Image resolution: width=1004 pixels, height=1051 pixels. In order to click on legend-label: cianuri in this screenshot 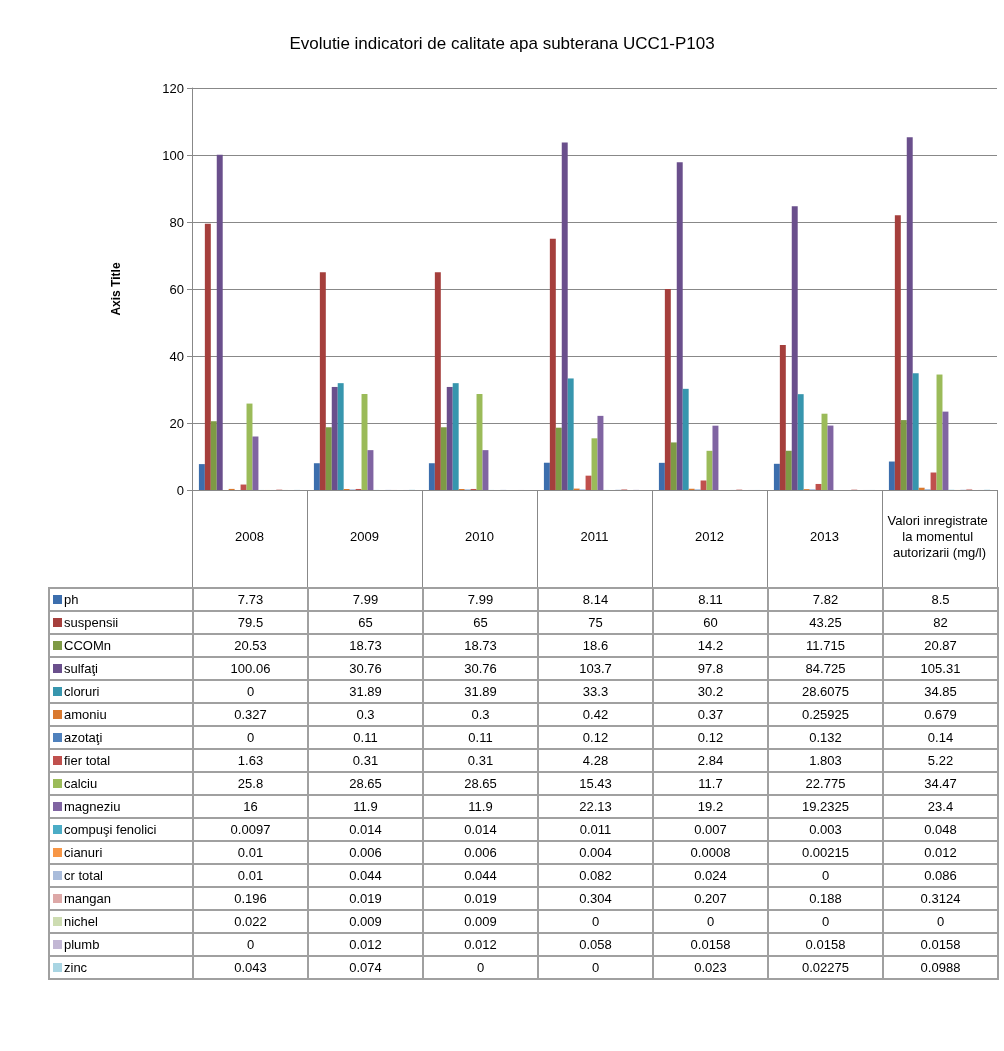, I will do `click(121, 852)`.